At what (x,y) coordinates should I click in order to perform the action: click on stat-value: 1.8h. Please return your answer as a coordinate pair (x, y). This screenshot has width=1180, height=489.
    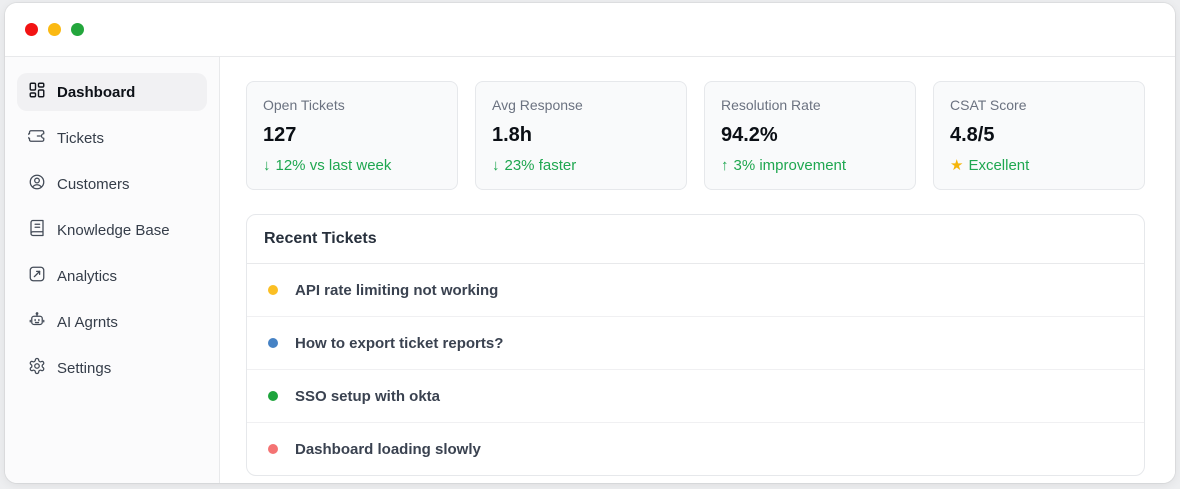
    Looking at the image, I should click on (512, 135).